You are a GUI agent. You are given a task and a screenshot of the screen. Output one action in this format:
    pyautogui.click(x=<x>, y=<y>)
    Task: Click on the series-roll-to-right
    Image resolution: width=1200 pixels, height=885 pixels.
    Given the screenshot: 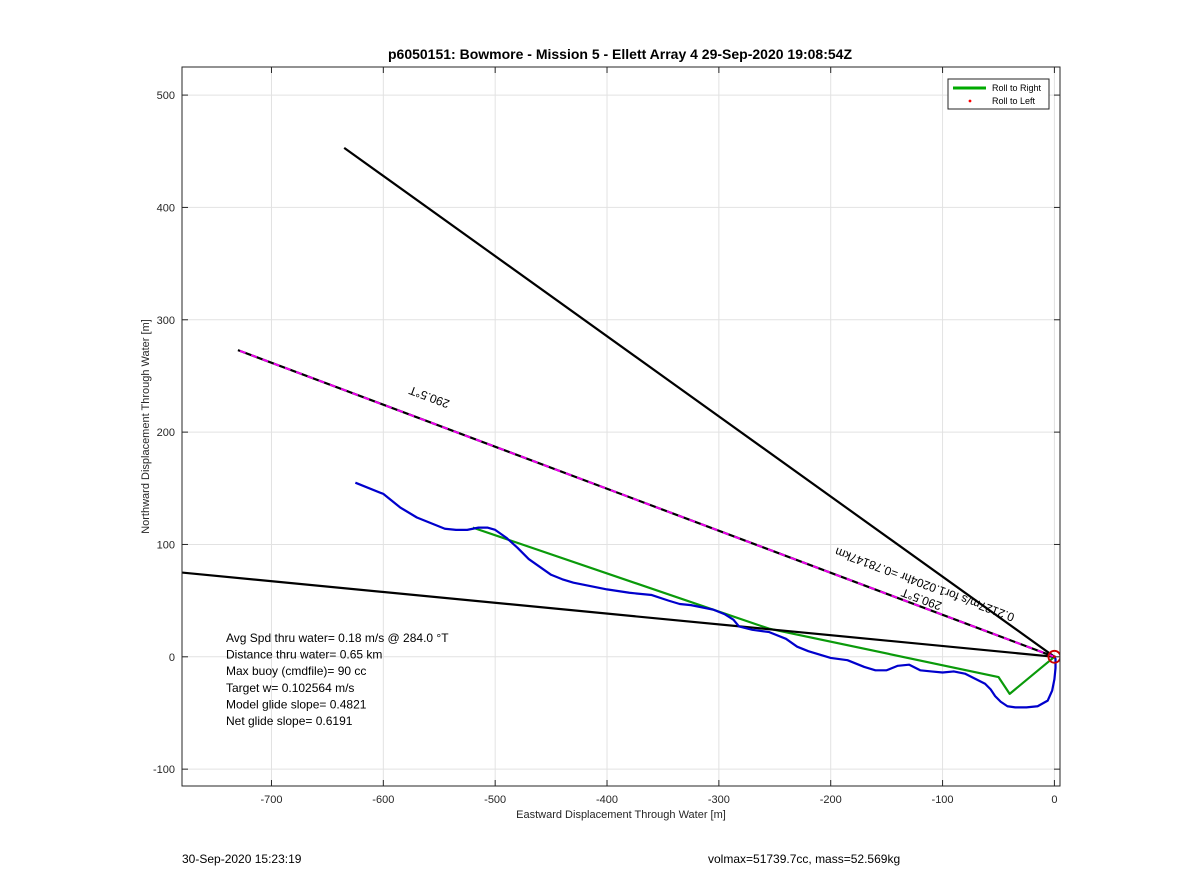 What is the action you would take?
    pyautogui.click(x=764, y=610)
    